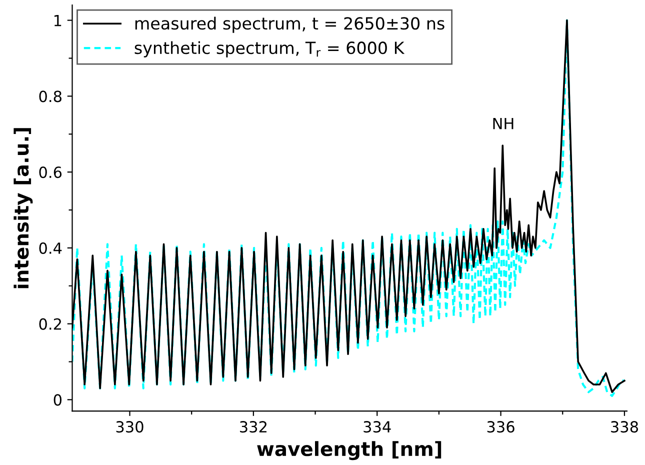  What do you see at coordinates (289, 24) in the screenshot?
I see `legend-label: measured spectrum, t = 2650±30 ns` at bounding box center [289, 24].